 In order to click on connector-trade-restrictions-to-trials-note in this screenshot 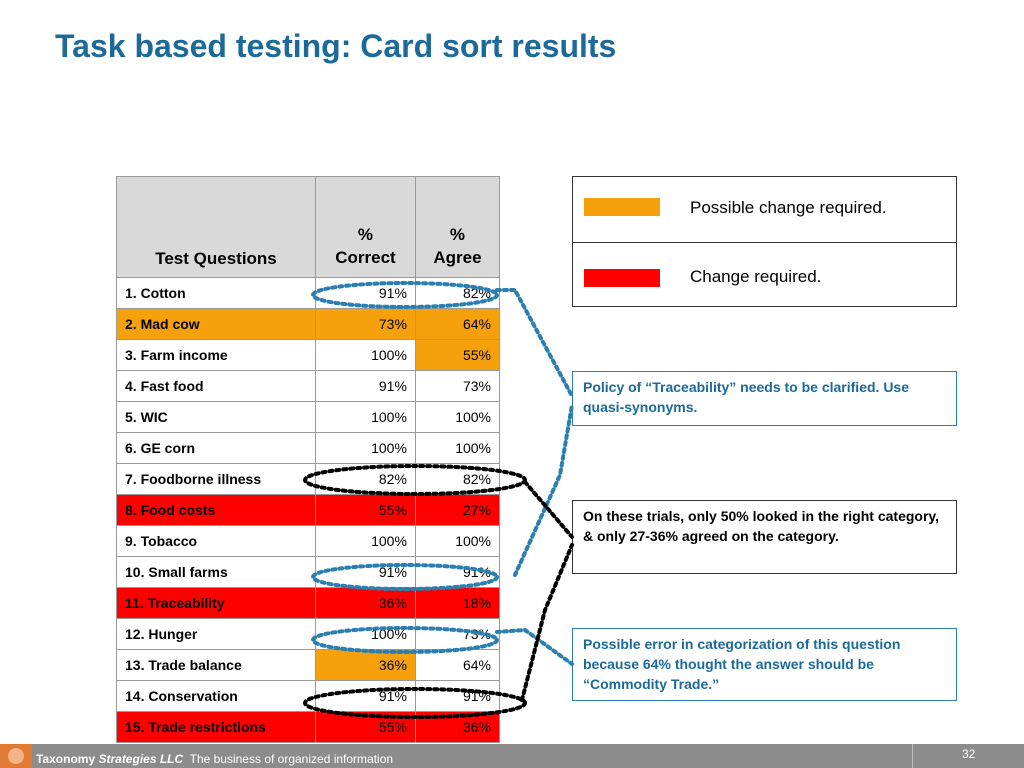, I will do `click(547, 622)`.